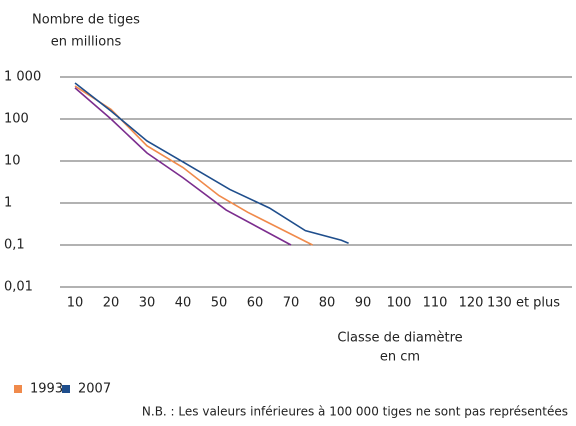 The width and height of the screenshot is (576, 426). Describe the element at coordinates (523, 303) in the screenshot. I see `x-tick-label: 130 et plus` at that location.